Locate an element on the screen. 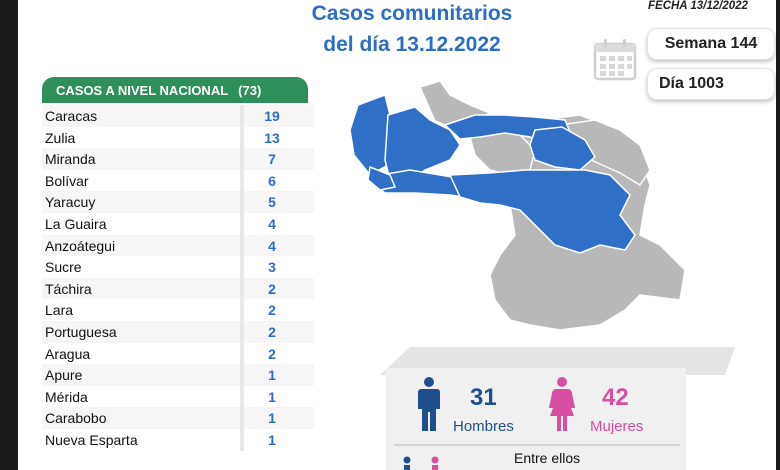  title-line-1: Casos comunitarios is located at coordinates (412, 13).